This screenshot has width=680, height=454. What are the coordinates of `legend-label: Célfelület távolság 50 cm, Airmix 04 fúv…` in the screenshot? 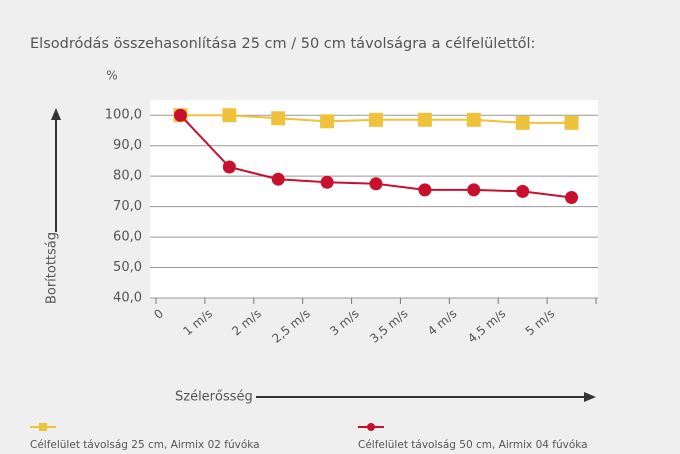 It's located at (473, 445).